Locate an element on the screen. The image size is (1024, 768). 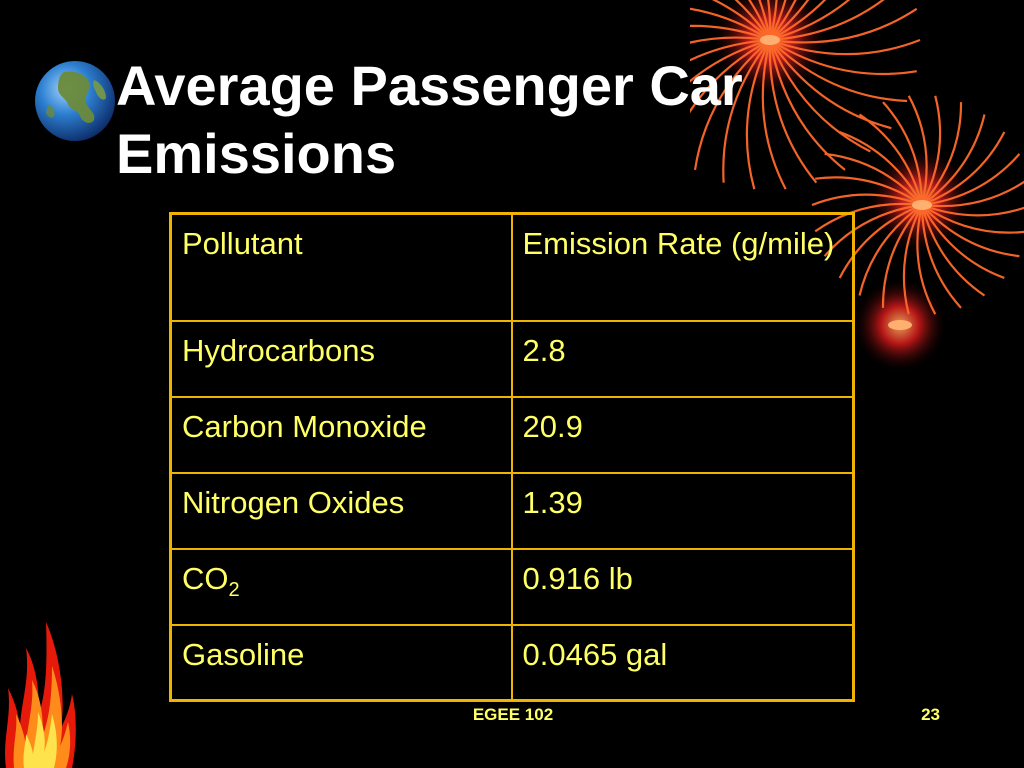
pollutant-cell: CO2 is located at coordinates (341, 586).